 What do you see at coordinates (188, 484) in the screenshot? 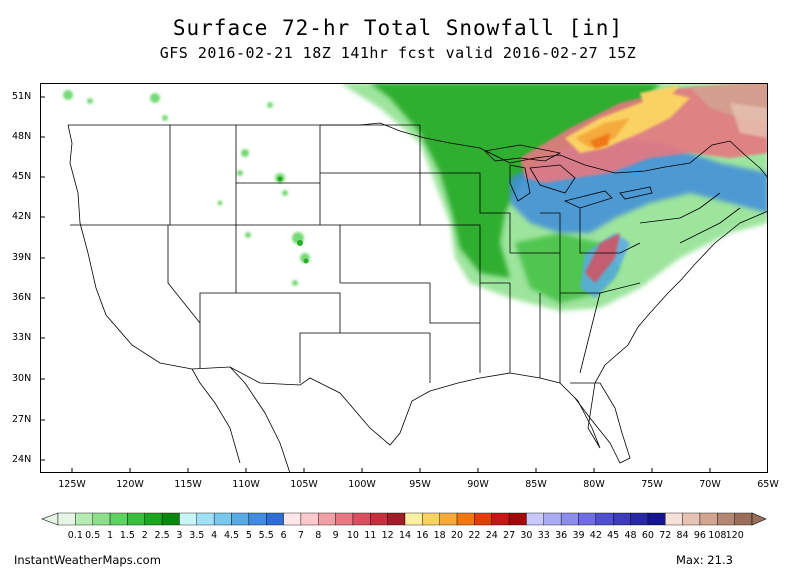
I see `lon-label: 115W` at bounding box center [188, 484].